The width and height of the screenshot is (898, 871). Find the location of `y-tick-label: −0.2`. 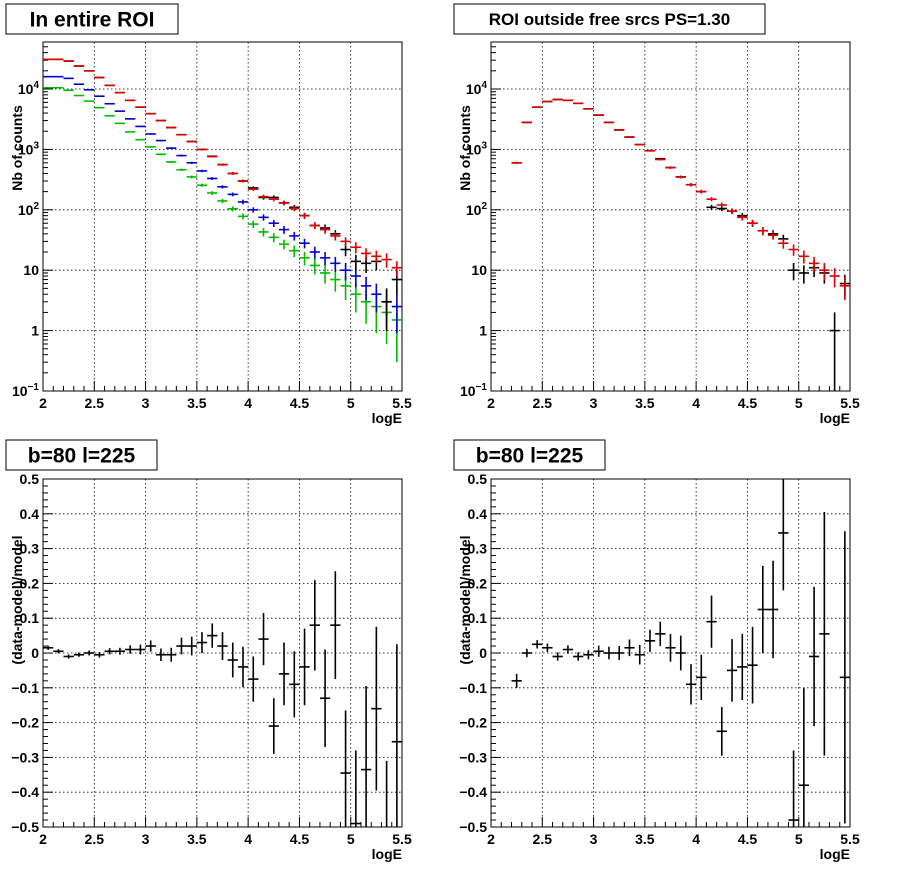

y-tick-label: −0.2 is located at coordinates (473, 723).